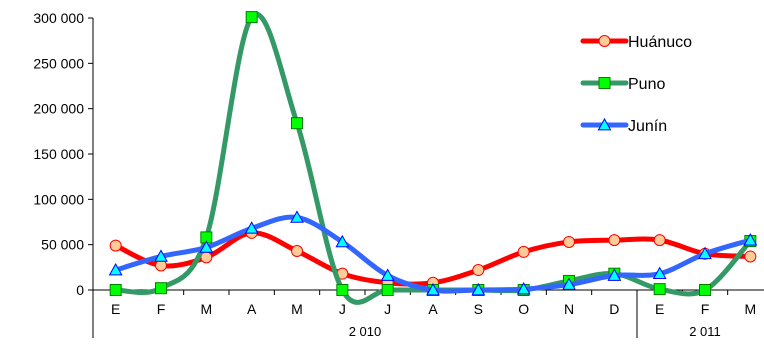 This screenshot has height=347, width=764. Describe the element at coordinates (647, 126) in the screenshot. I see `legend-label: Junín` at that location.